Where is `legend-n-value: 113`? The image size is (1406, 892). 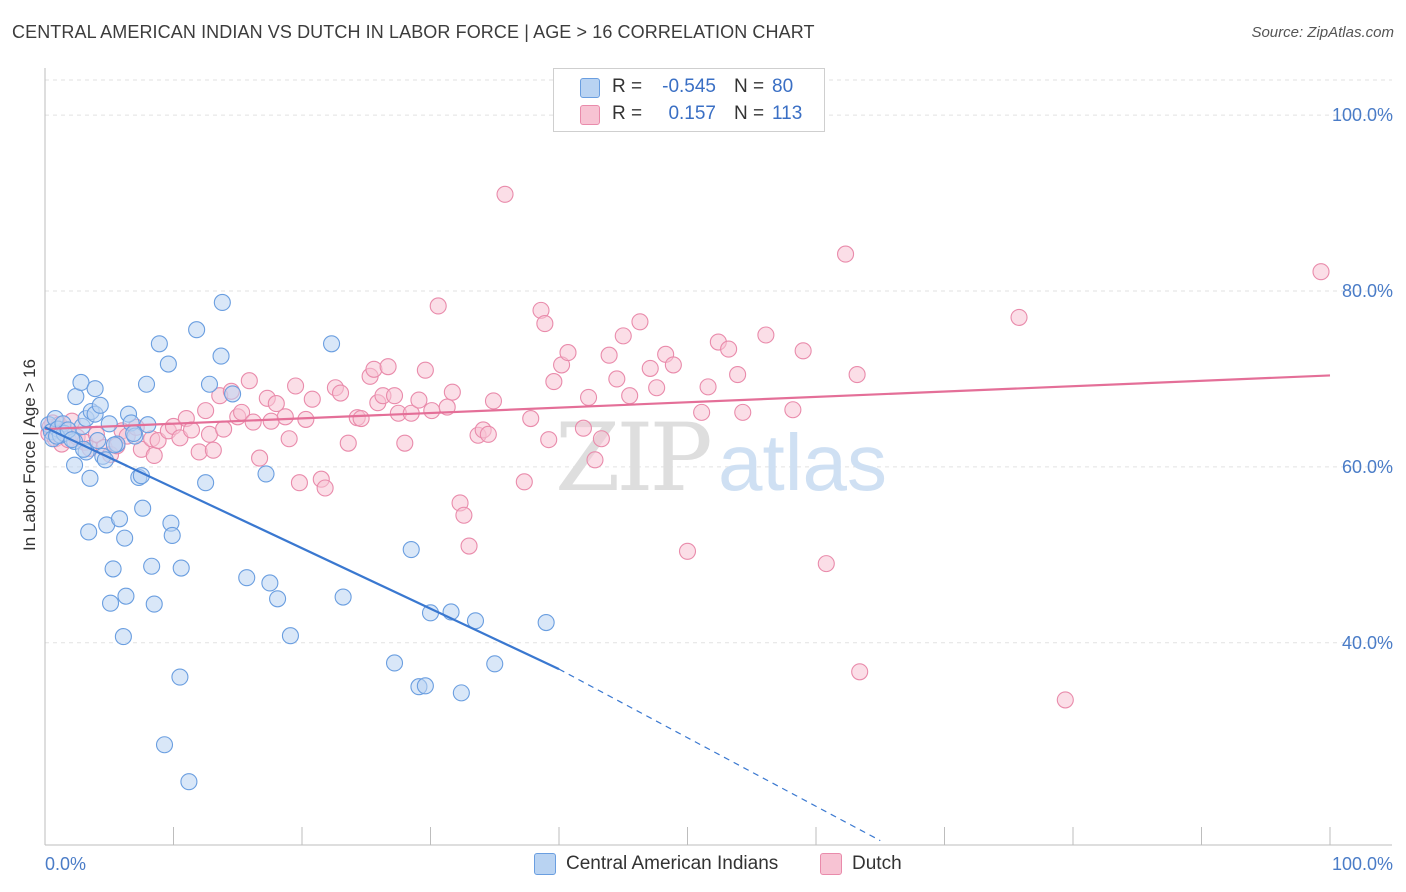
legend-n-value: 113 is located at coordinates (787, 113).